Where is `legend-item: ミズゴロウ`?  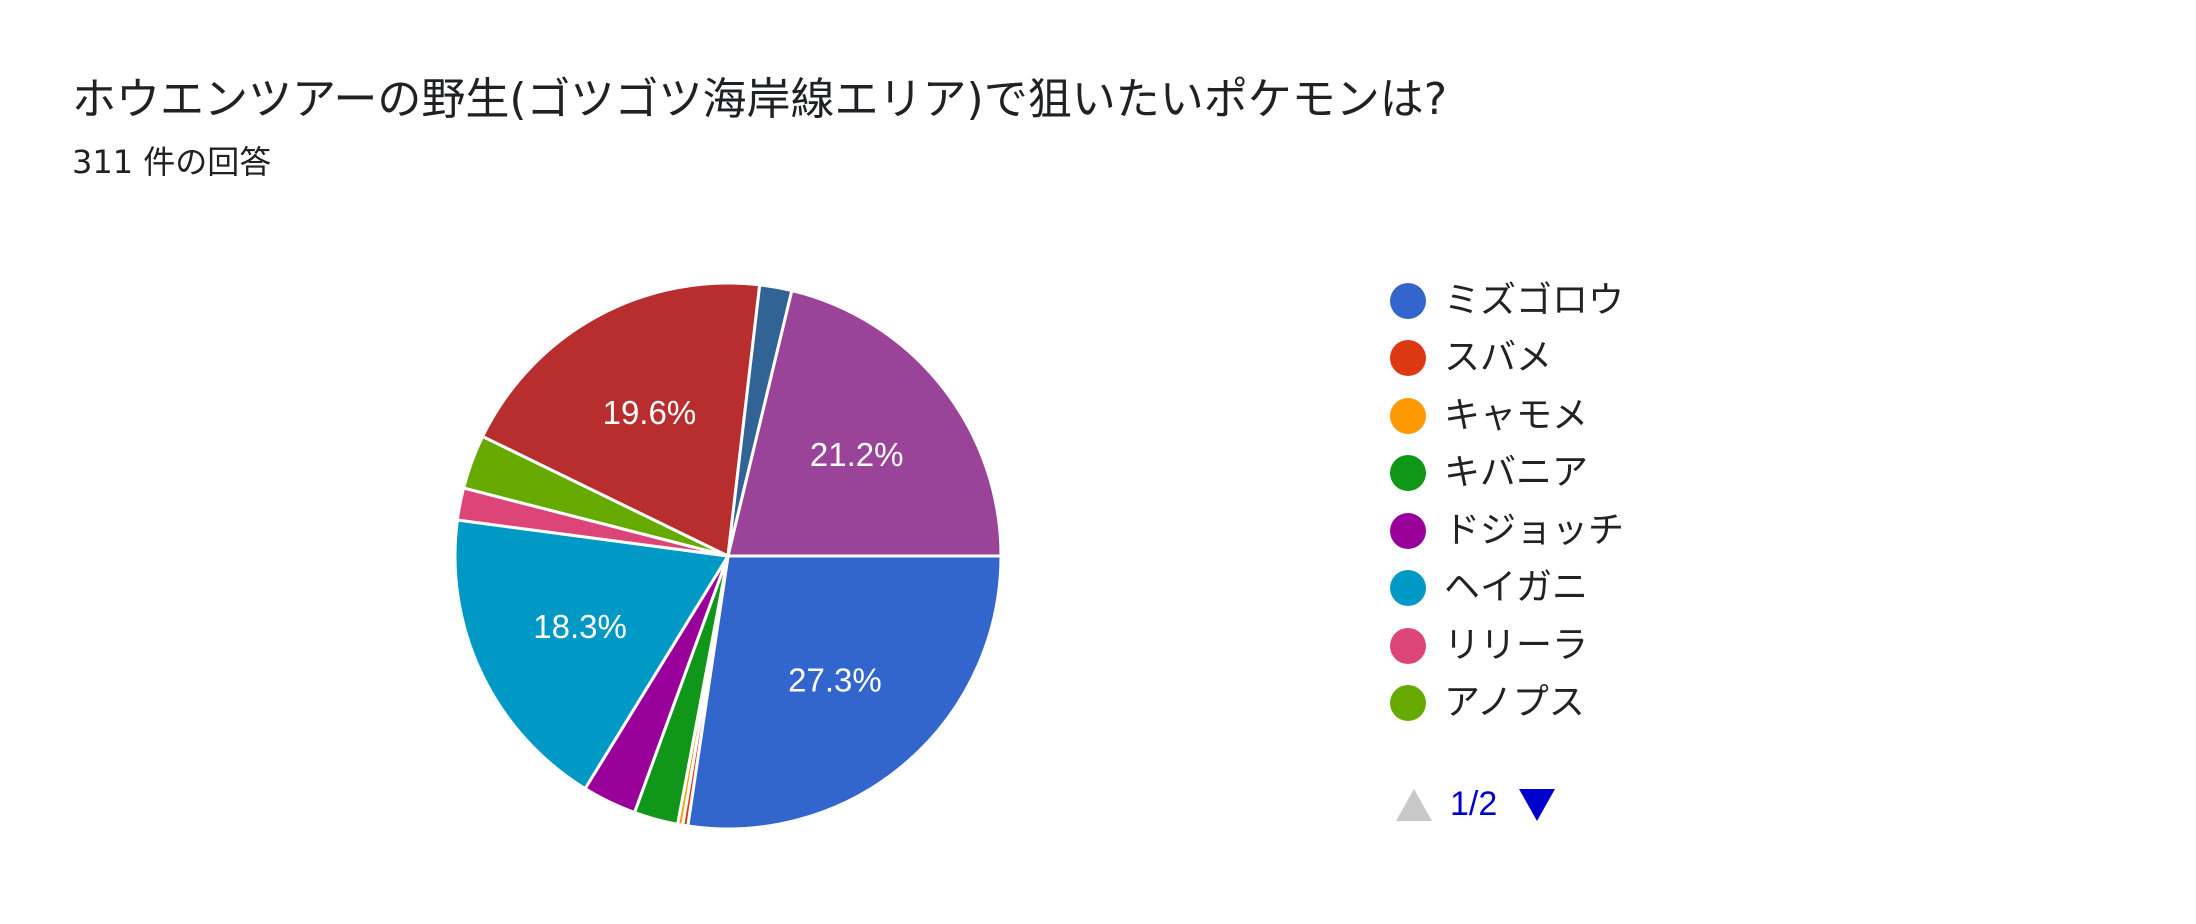
legend-item: ミズゴロウ is located at coordinates (1507, 301).